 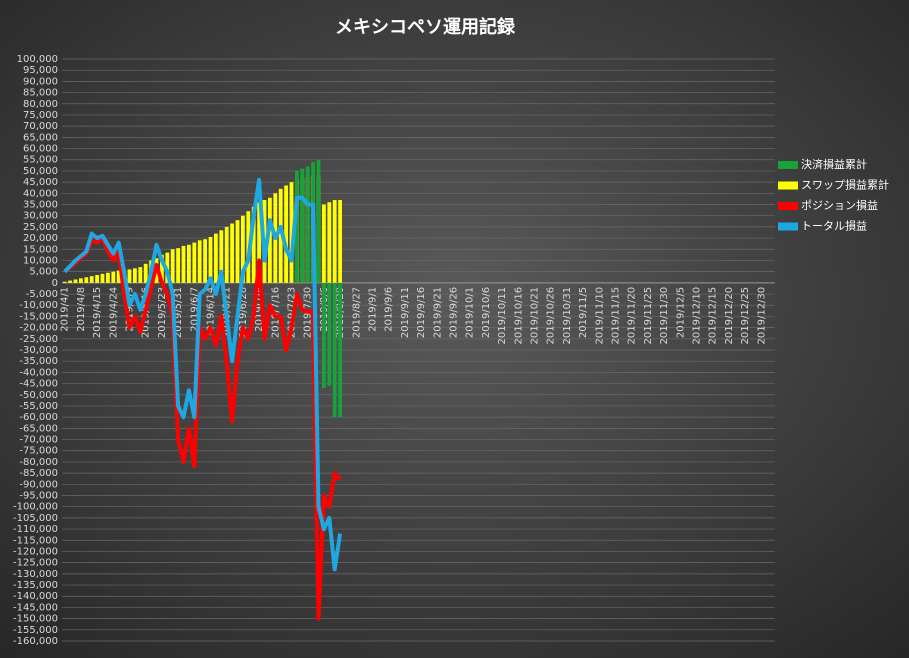 What do you see at coordinates (162, 312) in the screenshot?
I see `x-tick-label: 2019/5/23` at bounding box center [162, 312].